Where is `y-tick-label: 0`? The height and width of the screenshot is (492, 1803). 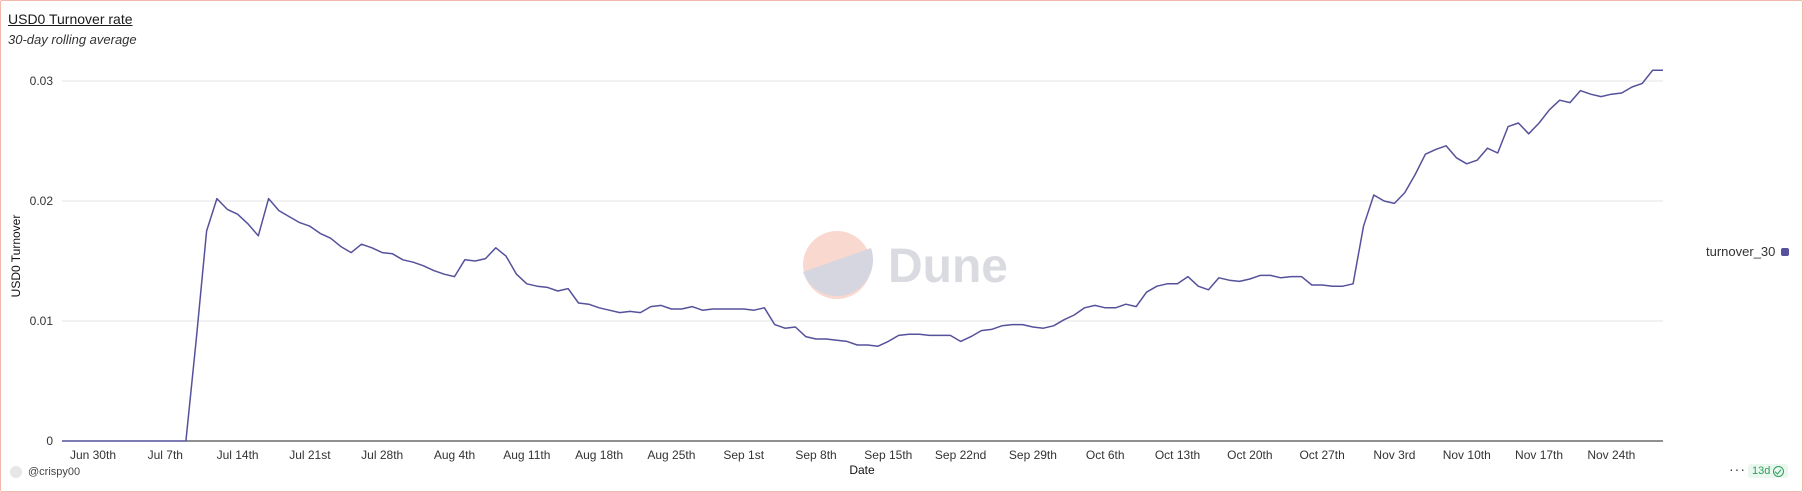 y-tick-label: 0 is located at coordinates (49, 441).